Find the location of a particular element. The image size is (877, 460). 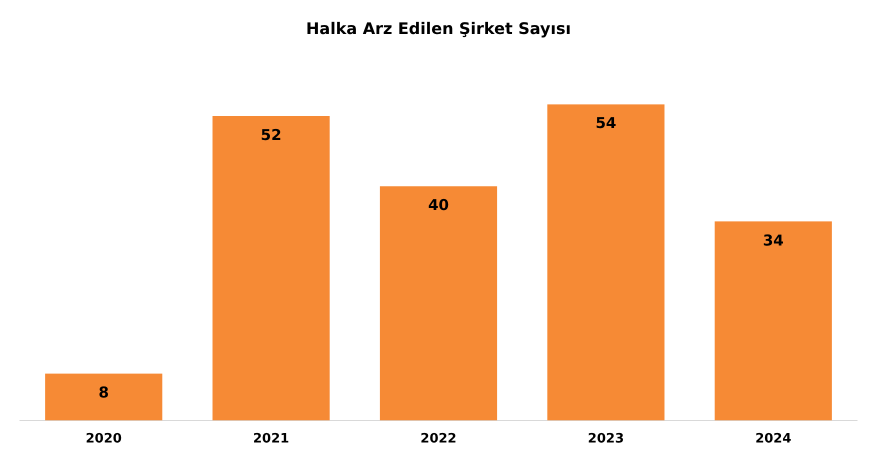

x-tick-label: 2024 is located at coordinates (773, 439).